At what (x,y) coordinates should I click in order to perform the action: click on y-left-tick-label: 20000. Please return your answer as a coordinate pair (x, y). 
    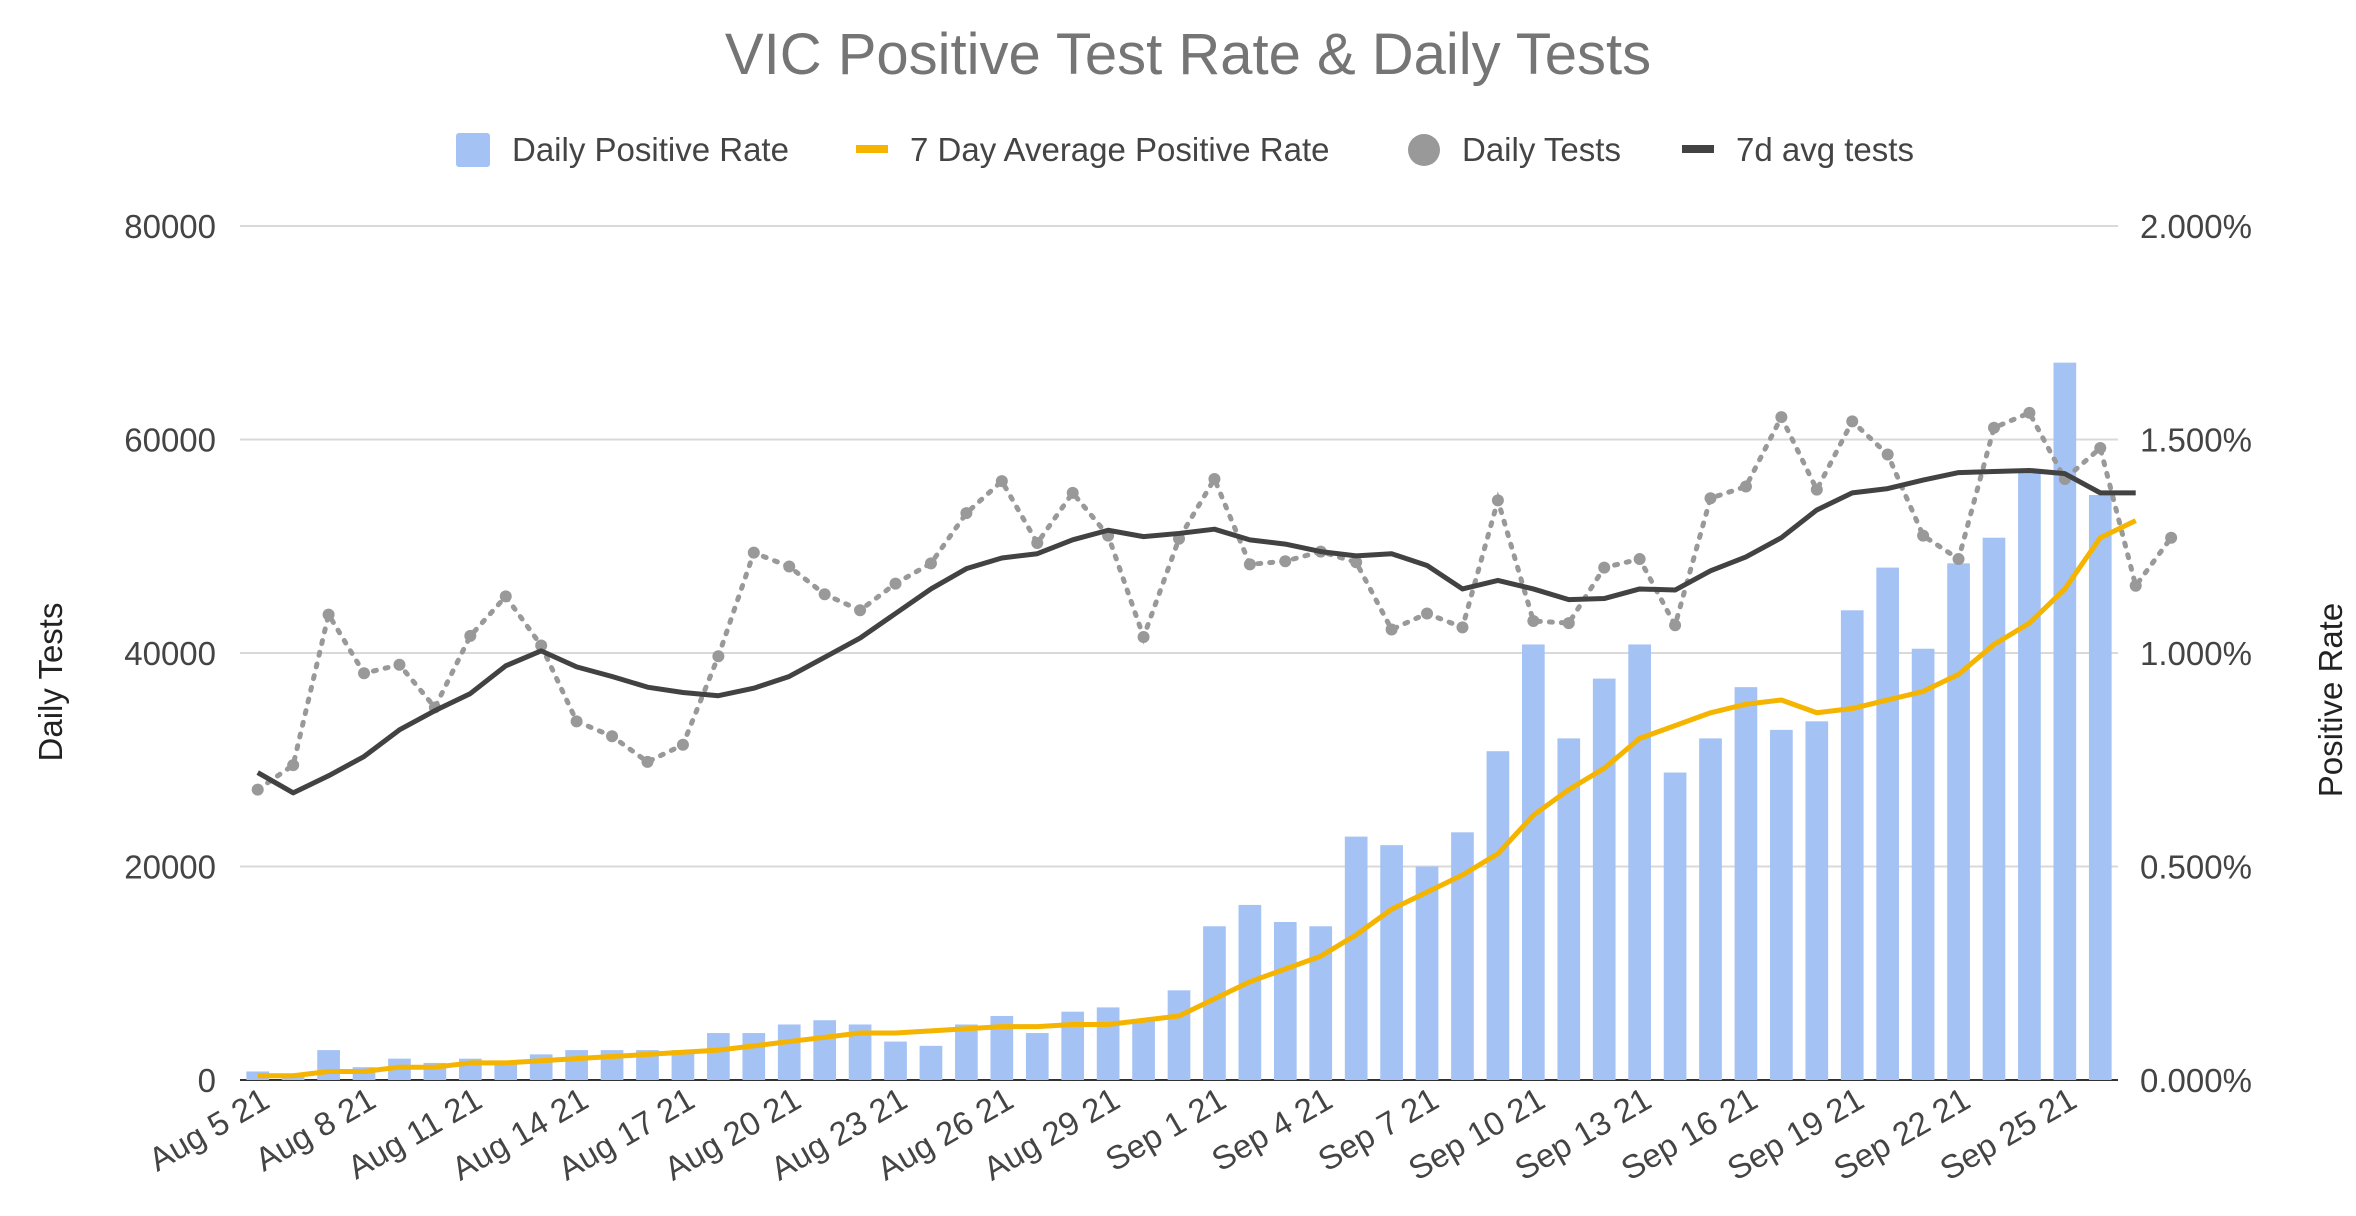
    Looking at the image, I should click on (170, 867).